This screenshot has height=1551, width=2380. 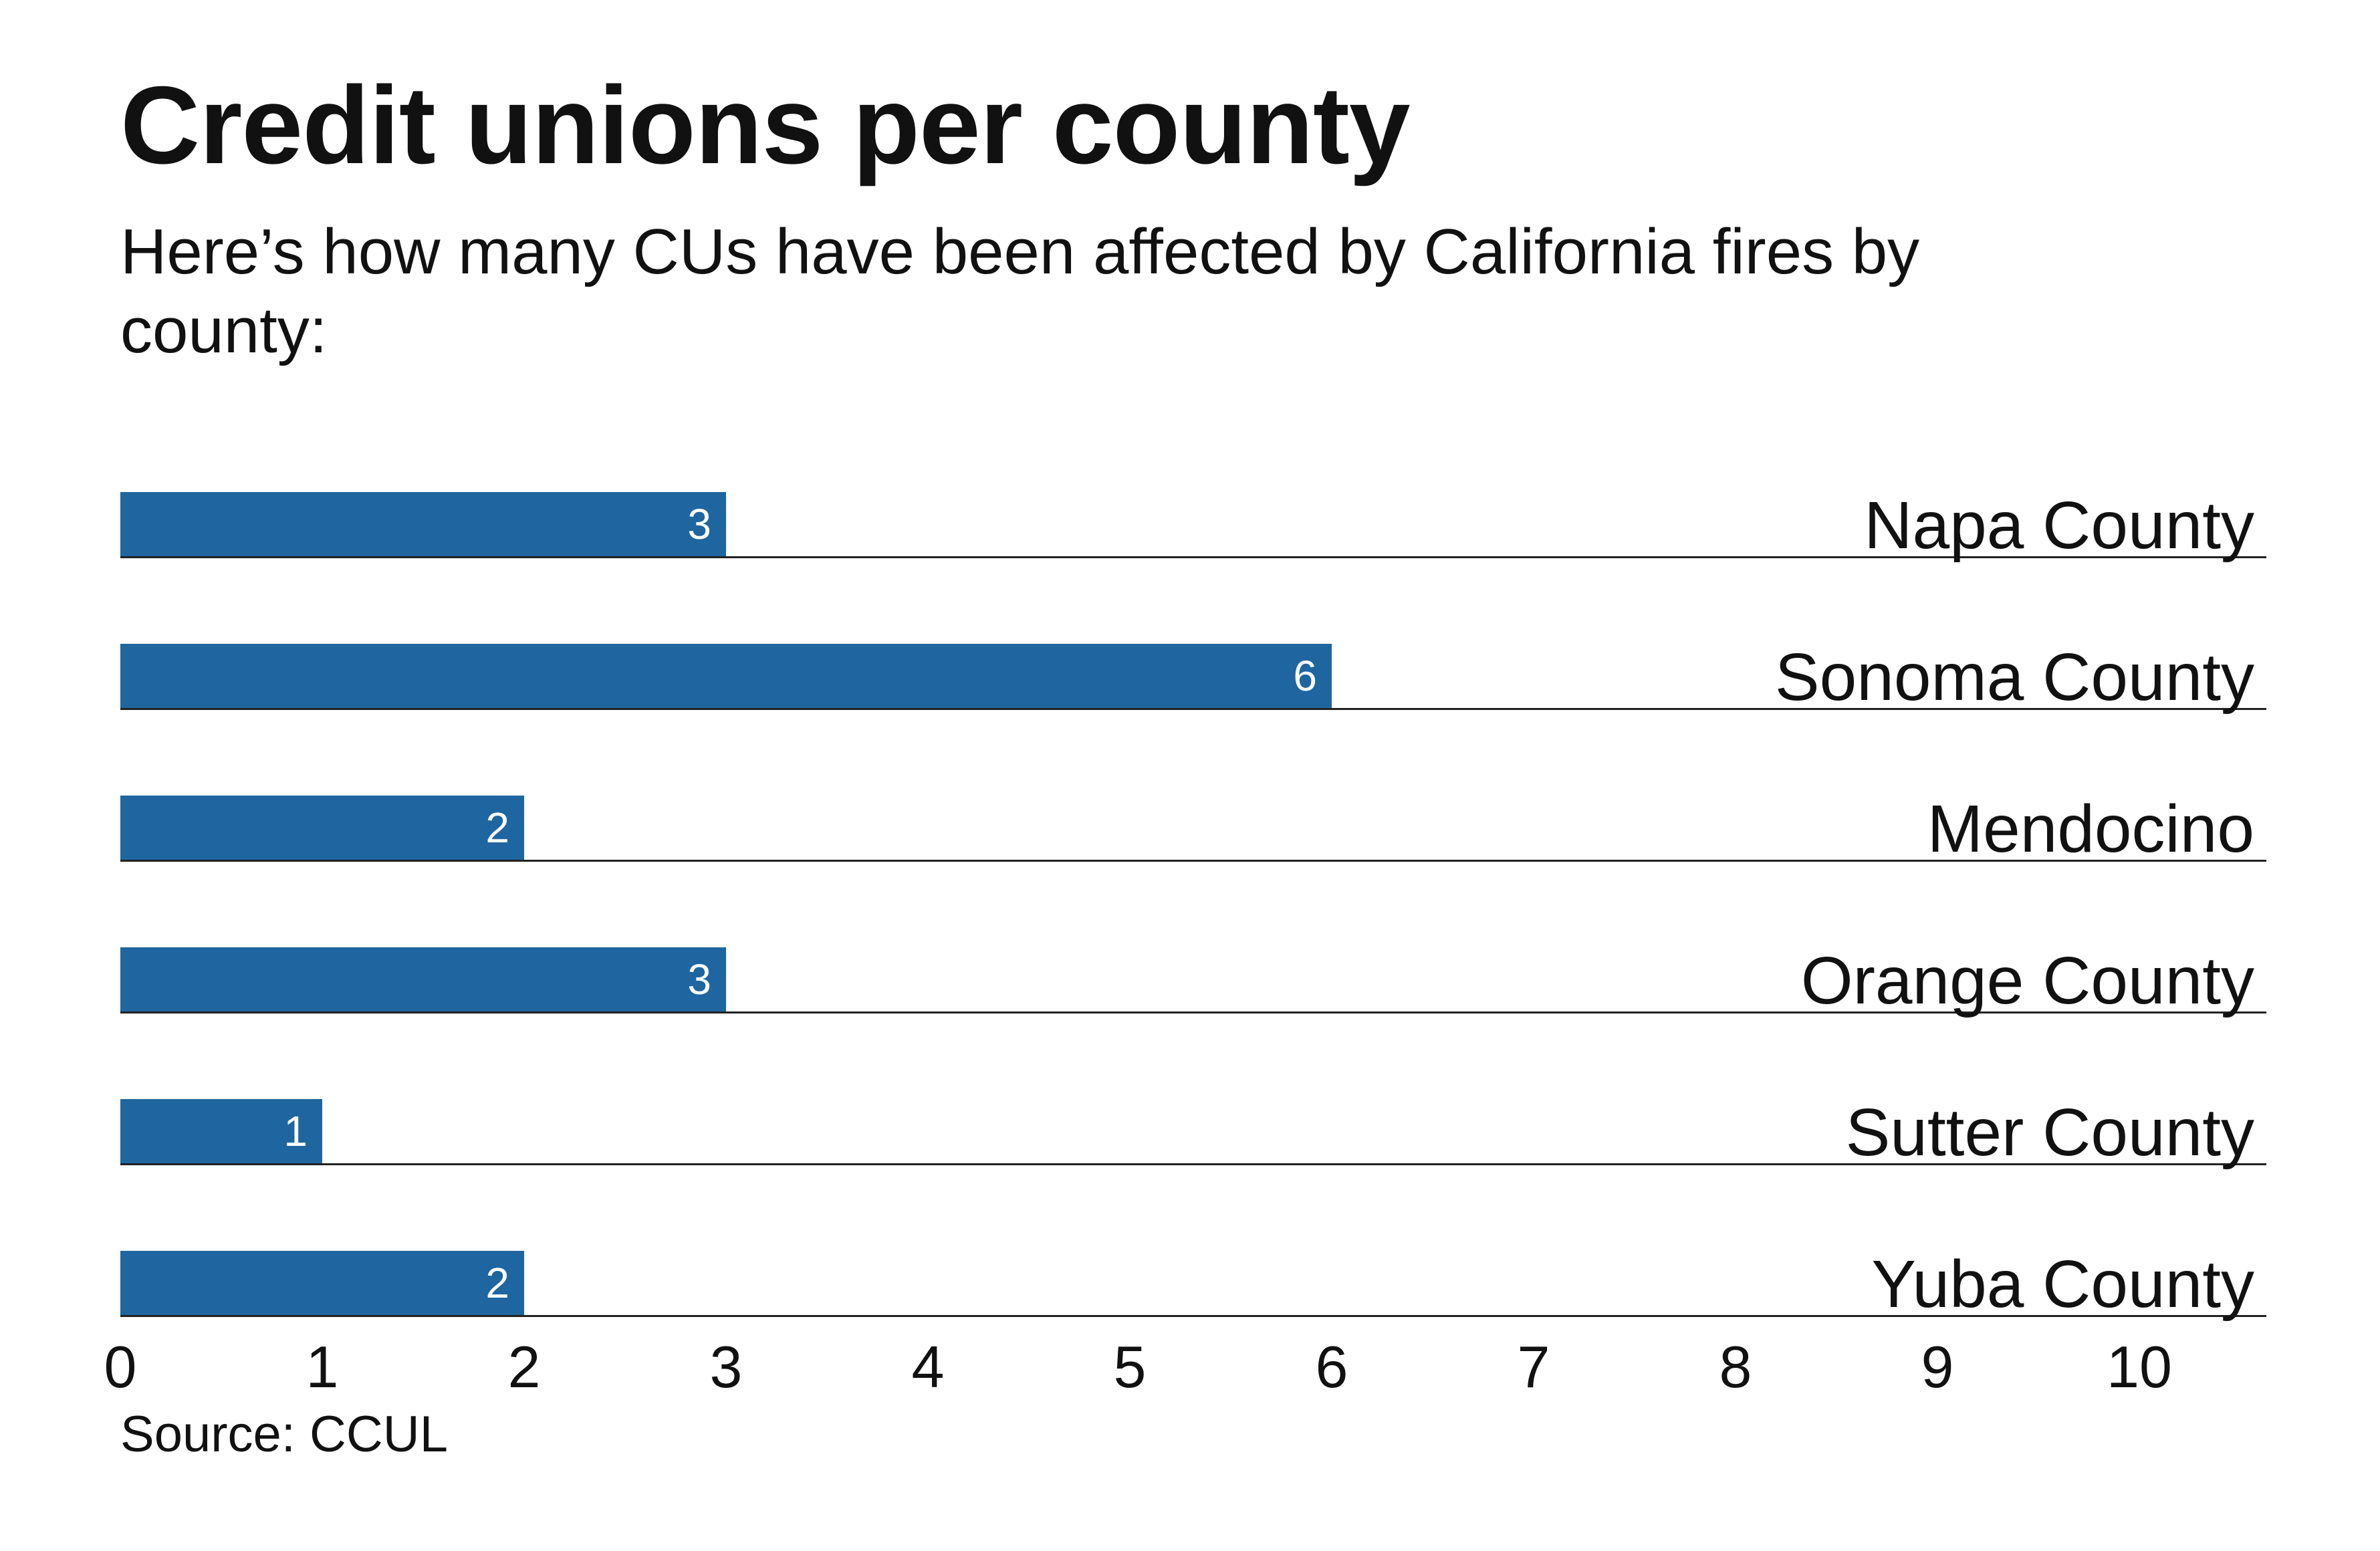 I want to click on x-tick-label: 9, so click(x=1937, y=1367).